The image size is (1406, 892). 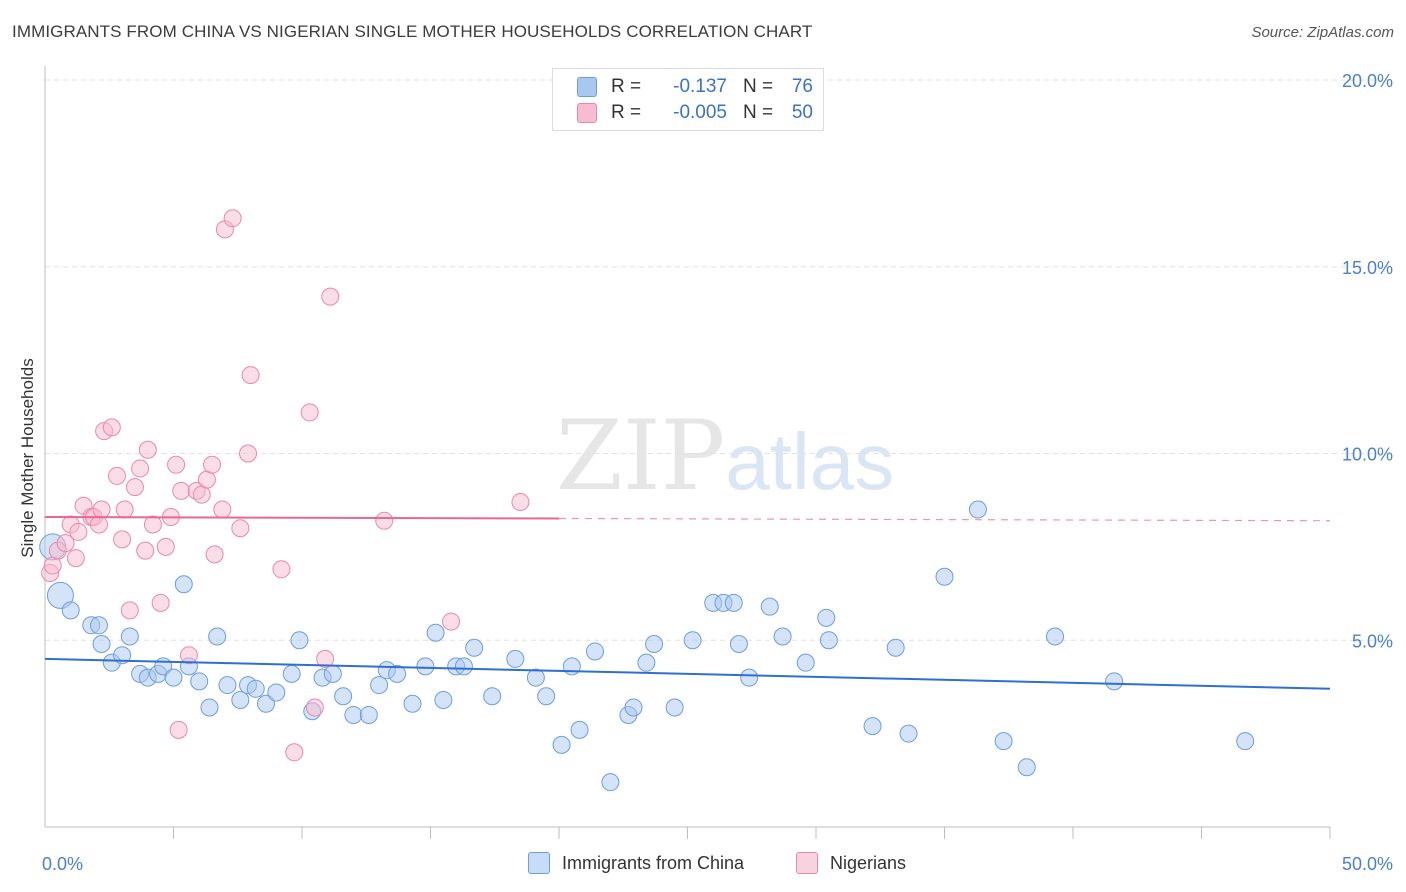 I want to click on series-swatch-nigerians, so click(x=807, y=863).